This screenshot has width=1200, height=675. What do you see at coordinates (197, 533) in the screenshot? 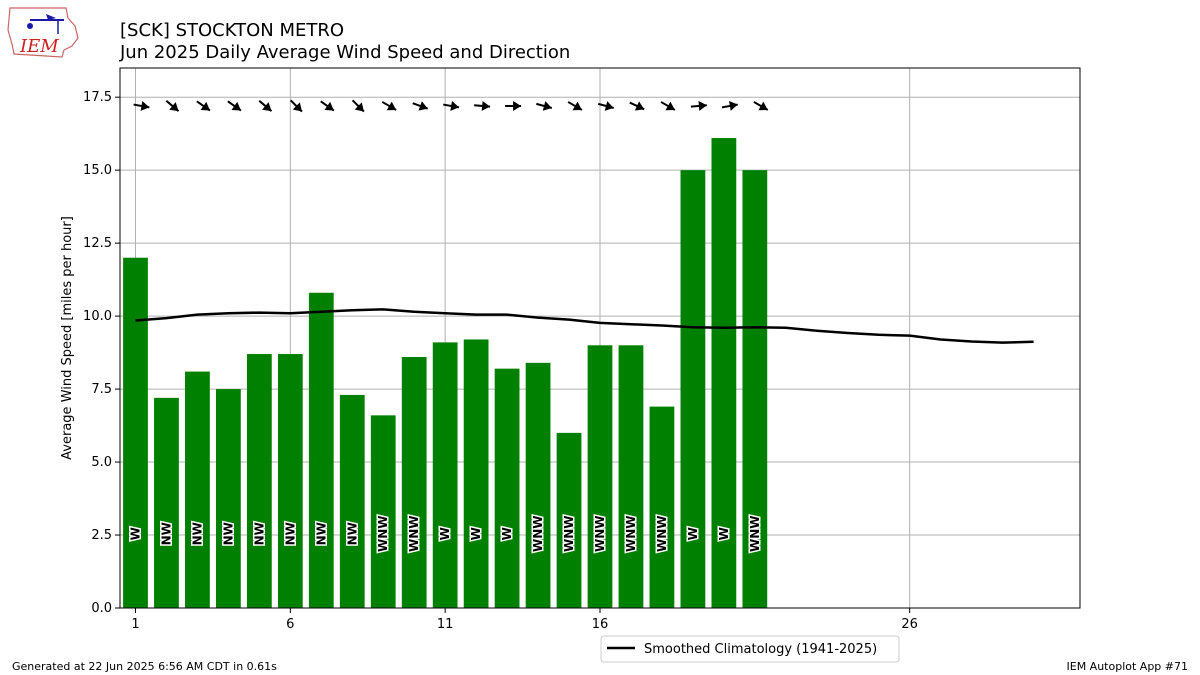
I see `direction-label-day-3: NW` at bounding box center [197, 533].